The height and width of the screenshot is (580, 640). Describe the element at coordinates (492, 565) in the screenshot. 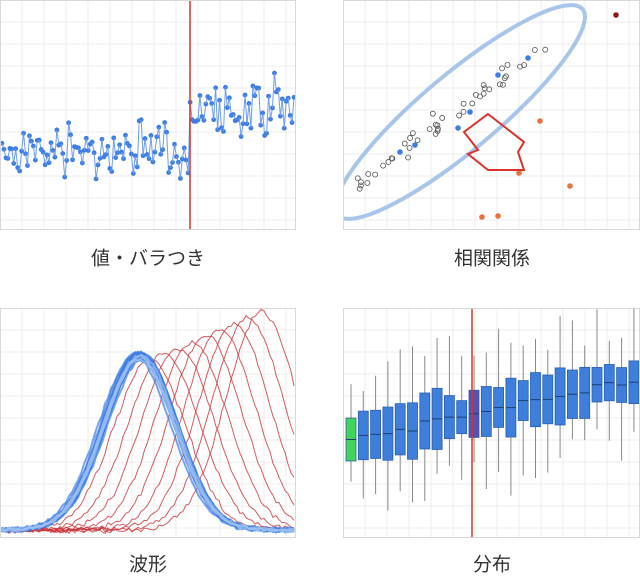

I see `caption: 分布` at that location.